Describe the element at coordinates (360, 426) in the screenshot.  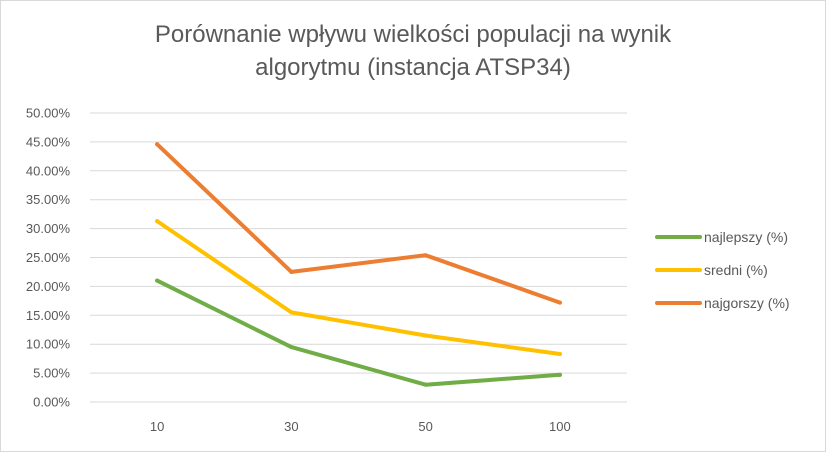
I see `x-axis-labels: 10 30 50 100` at that location.